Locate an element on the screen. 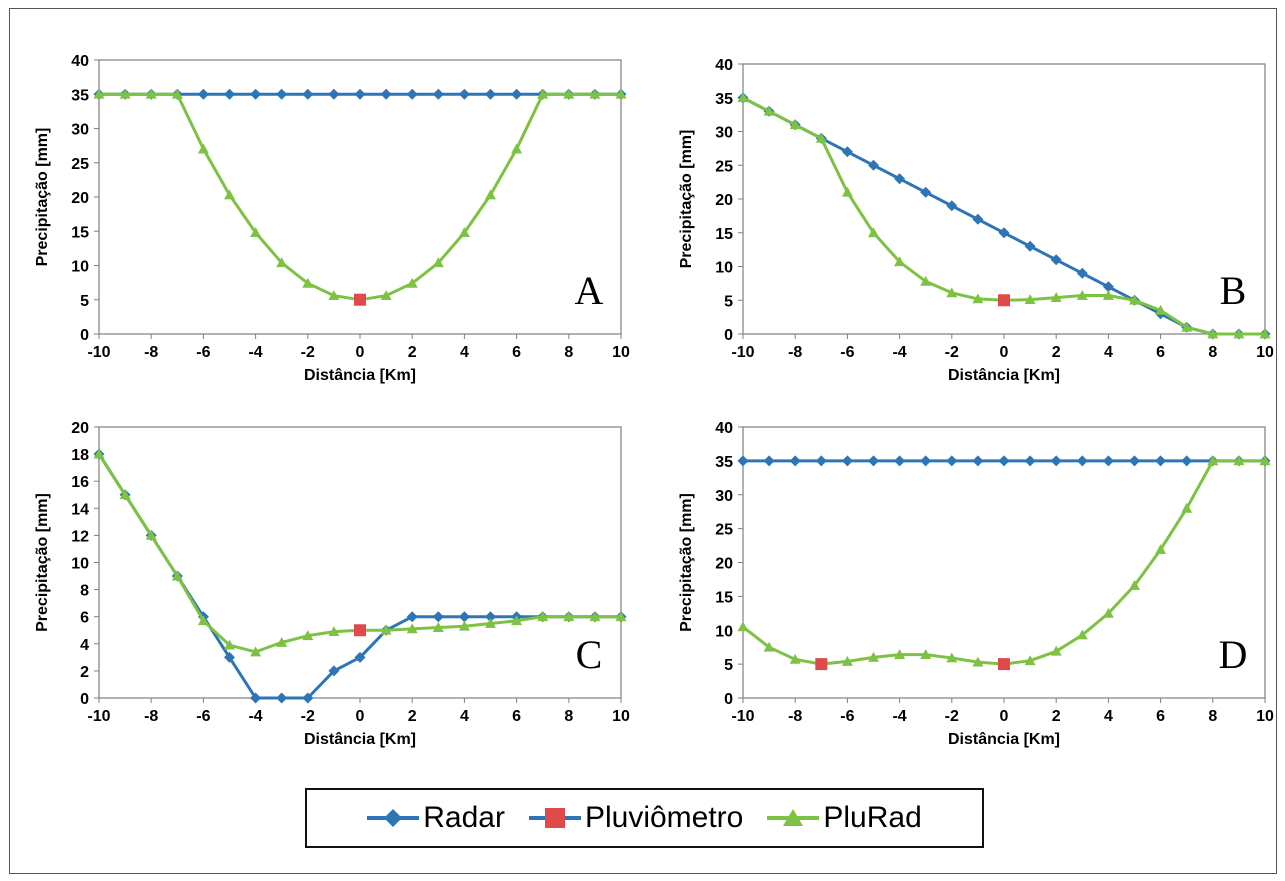  x-tick-label: 2 is located at coordinates (412, 716).